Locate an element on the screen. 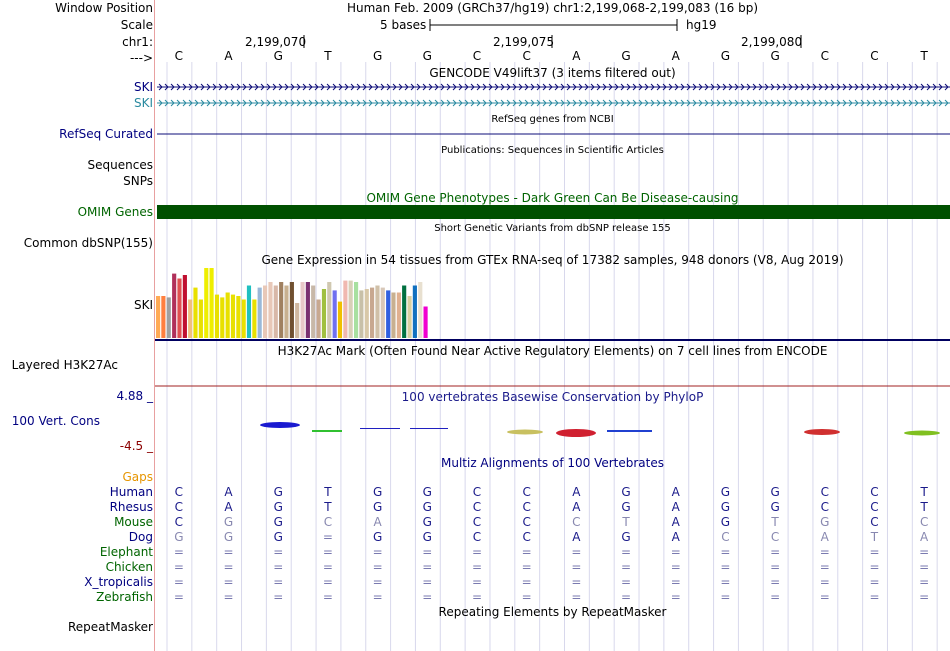 The height and width of the screenshot is (651, 950). publications-label-snps: SNPs is located at coordinates (138, 181).